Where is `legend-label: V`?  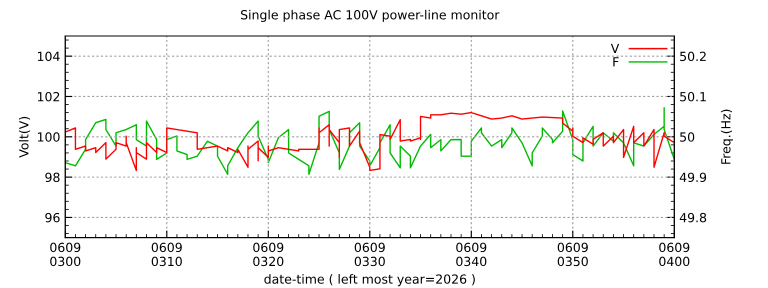 legend-label: V is located at coordinates (615, 48).